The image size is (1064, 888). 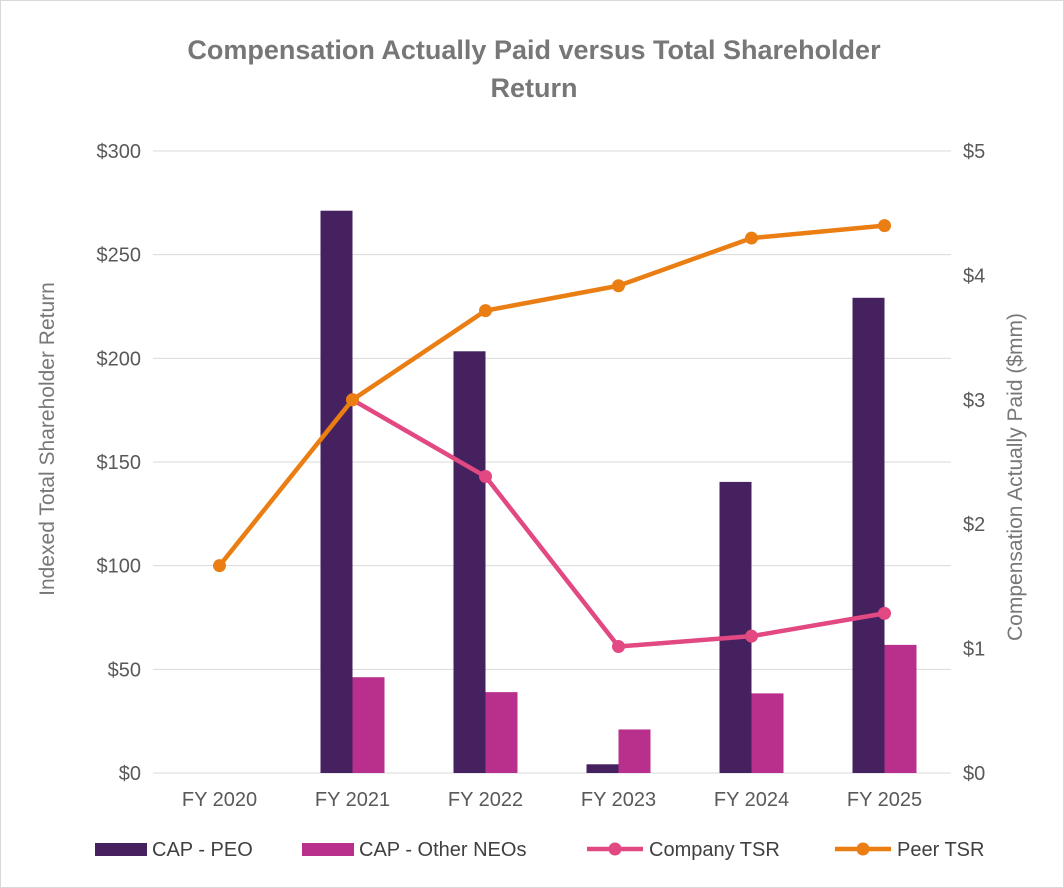 I want to click on left-axis-ticks: $0 $50 $100 $150 $200 $250 $300, so click(x=119, y=463).